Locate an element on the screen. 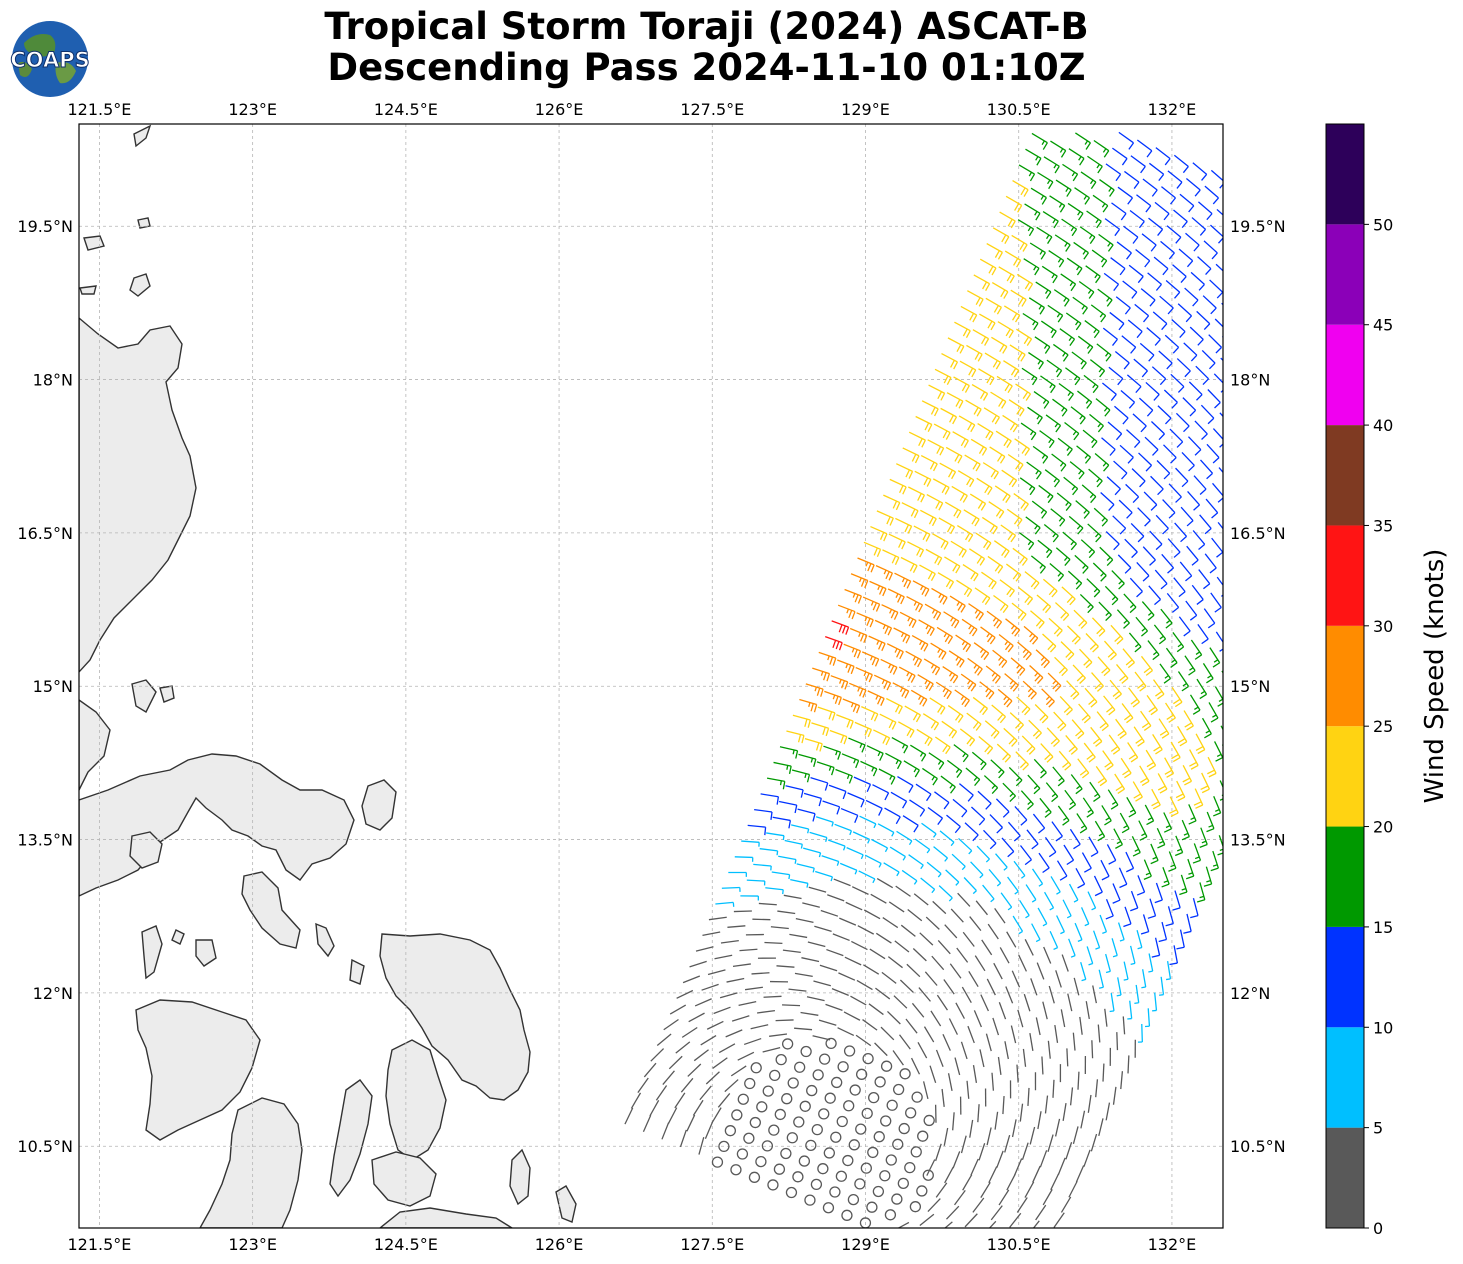 The width and height of the screenshot is (1463, 1264). land-bicol is located at coordinates (217, 825).